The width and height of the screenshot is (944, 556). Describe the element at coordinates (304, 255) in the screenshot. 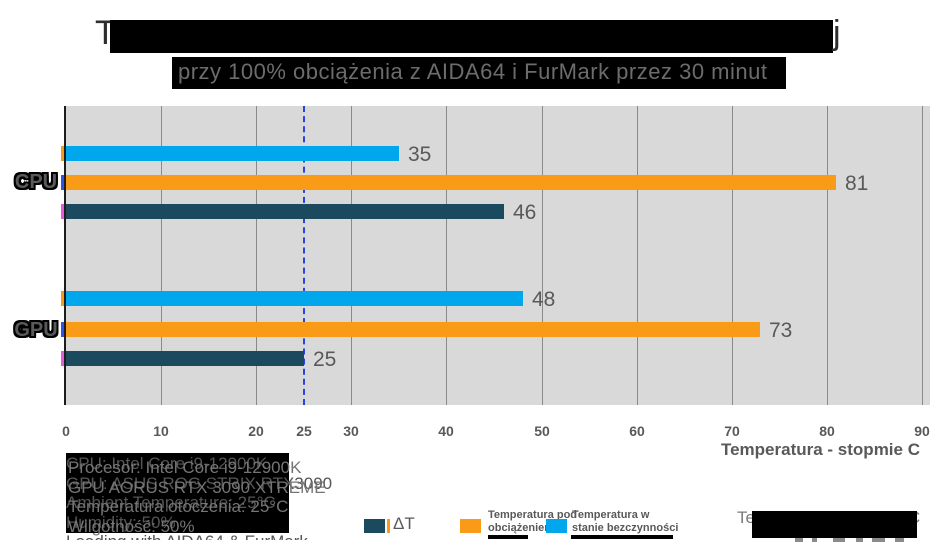

I see `reference-line` at that location.